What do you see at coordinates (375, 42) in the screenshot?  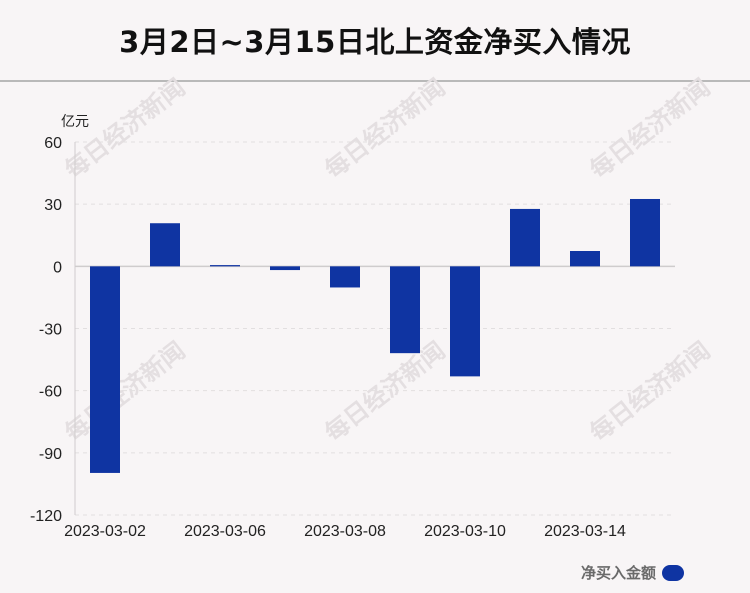 I see `chart-title: 3月2日~3月15日北上资金净买入情况` at bounding box center [375, 42].